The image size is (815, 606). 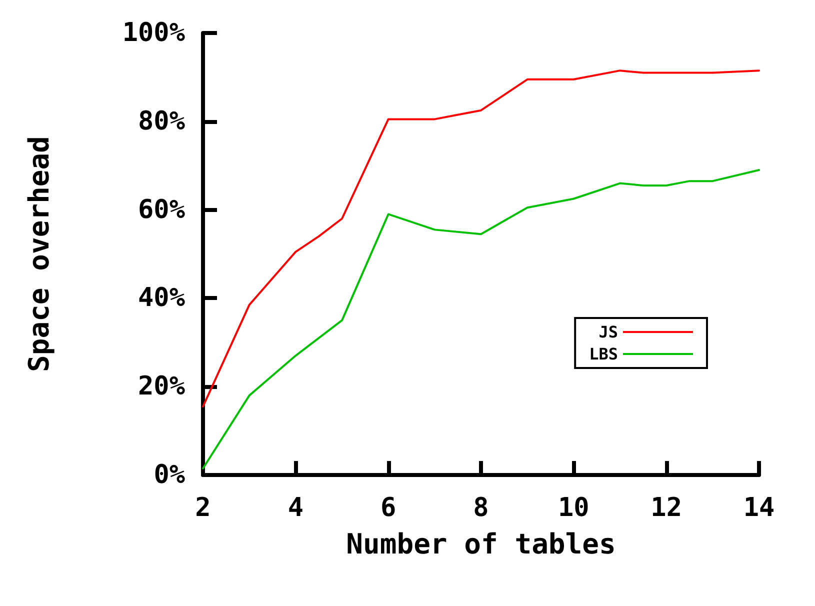 I want to click on y-tick-label: 60%, so click(x=162, y=209).